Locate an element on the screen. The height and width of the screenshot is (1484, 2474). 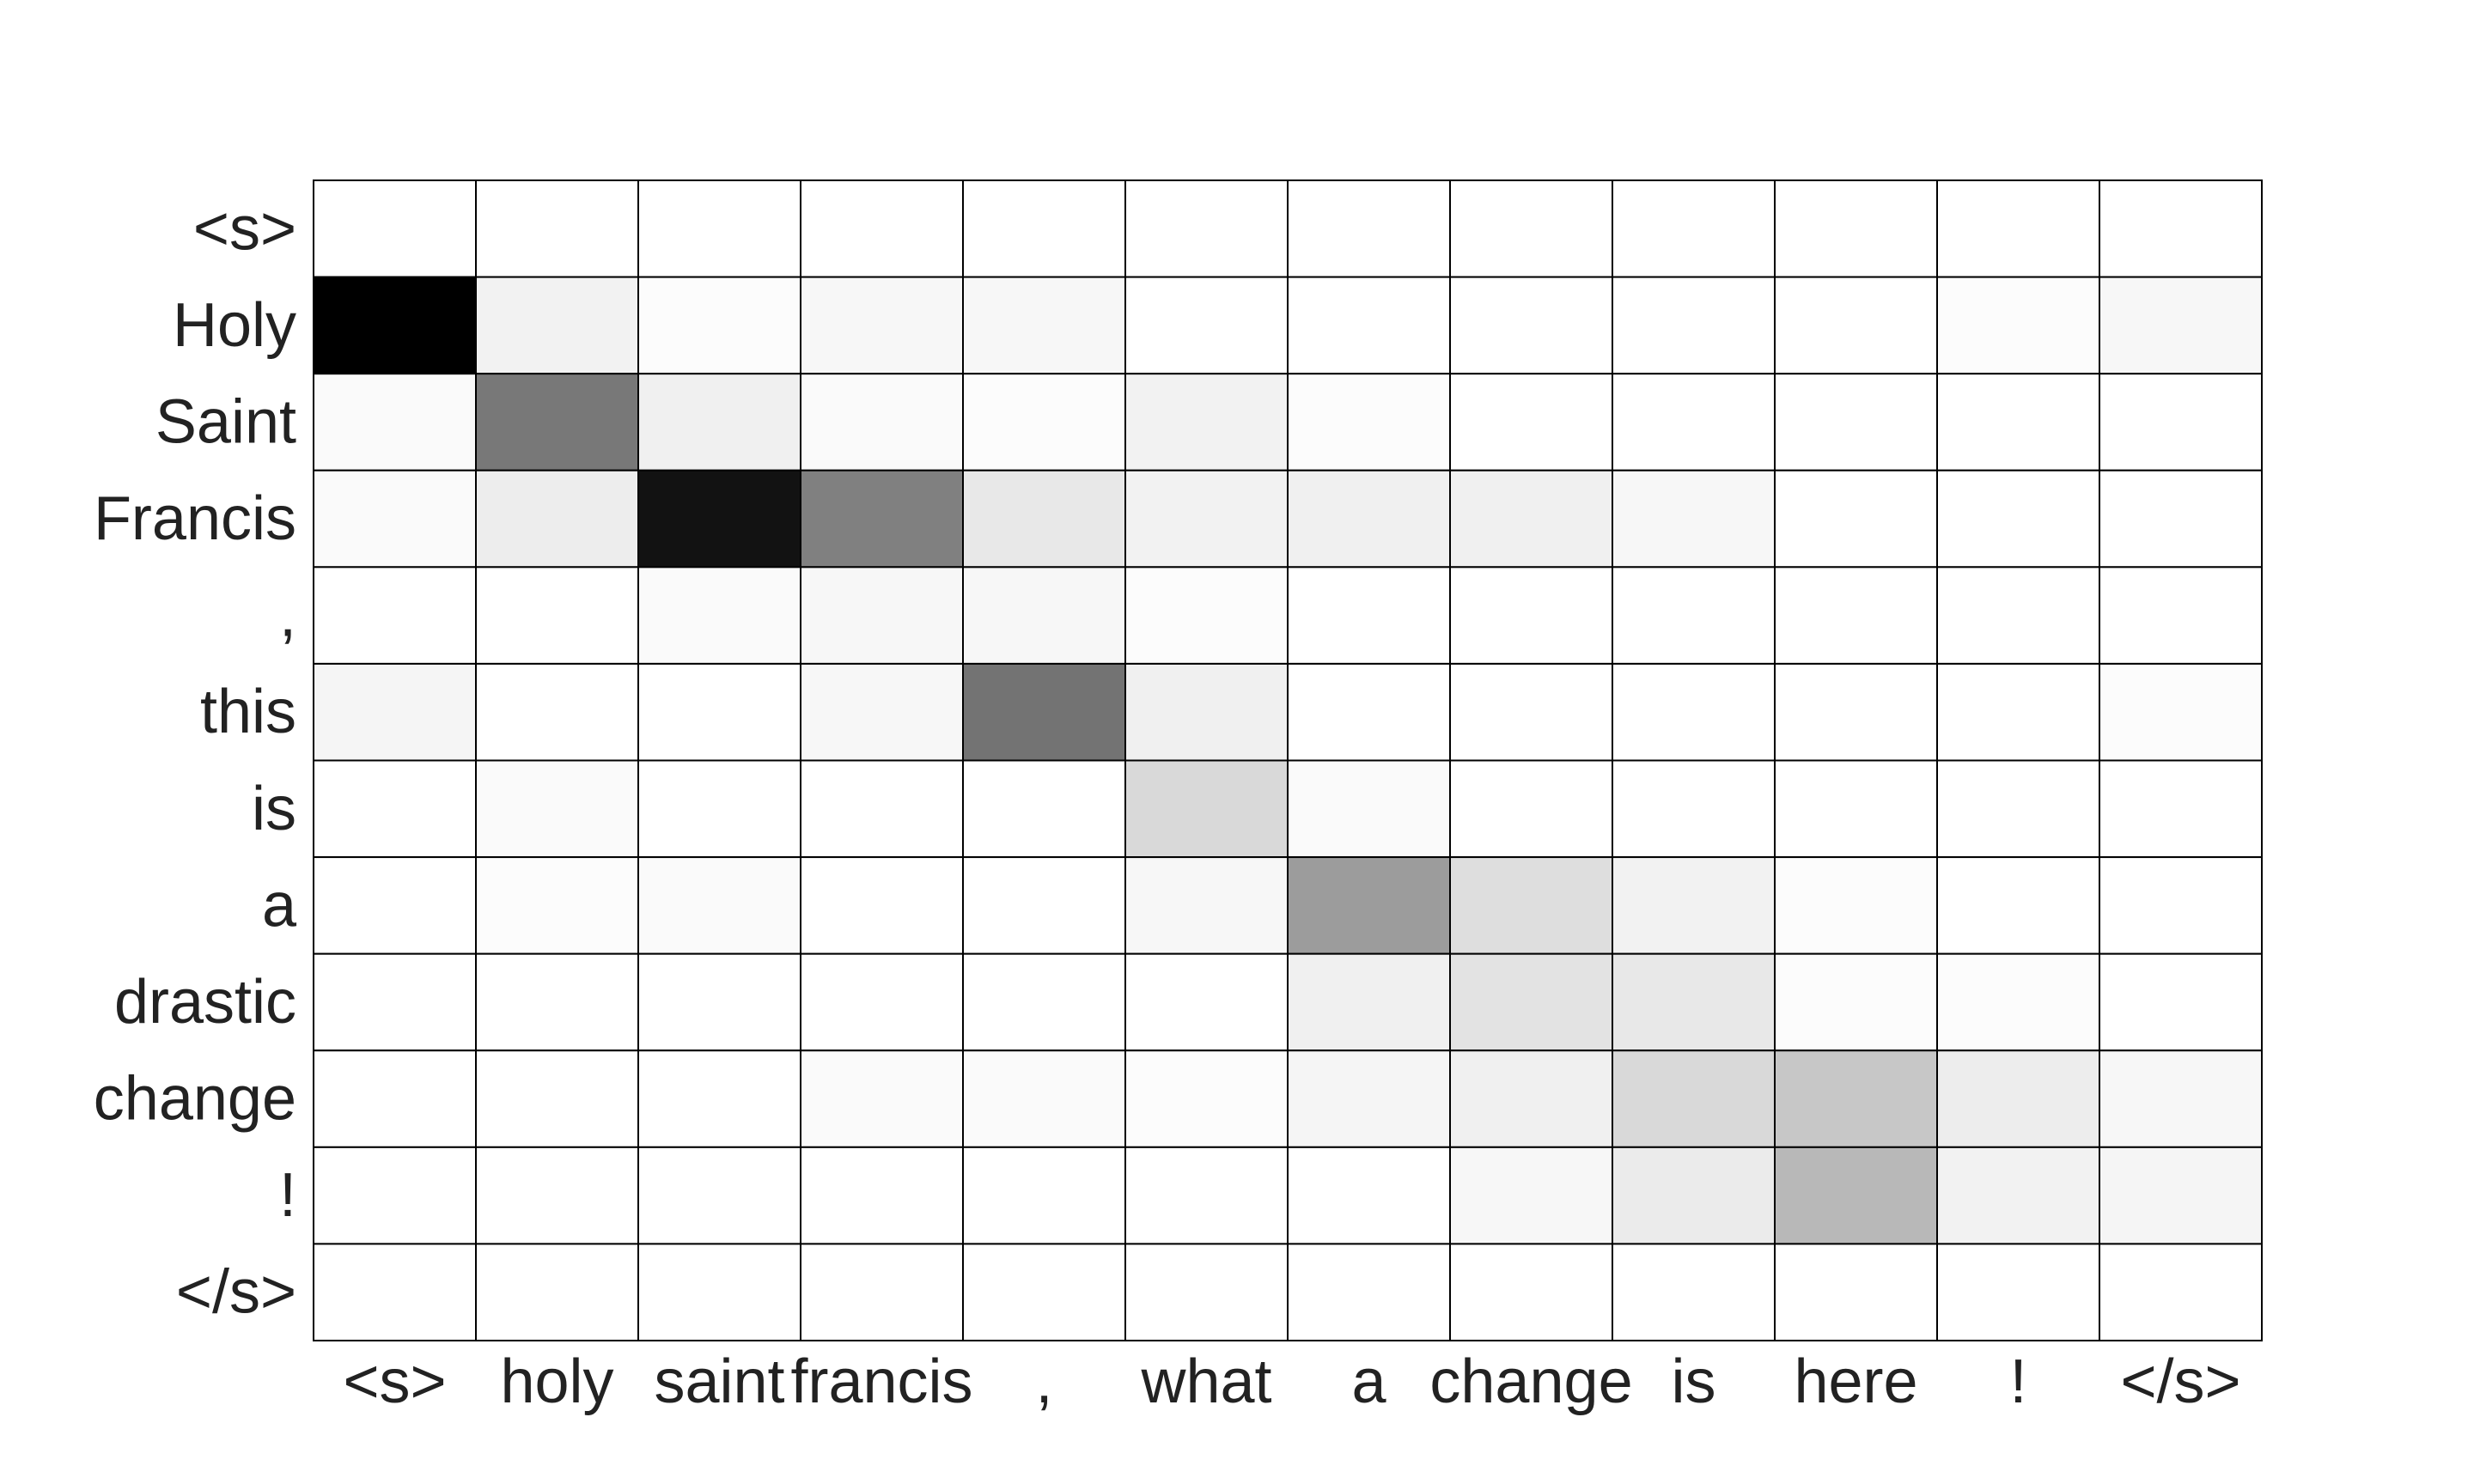
heatmap-cell-r10-c2 is located at coordinates (719, 1196).